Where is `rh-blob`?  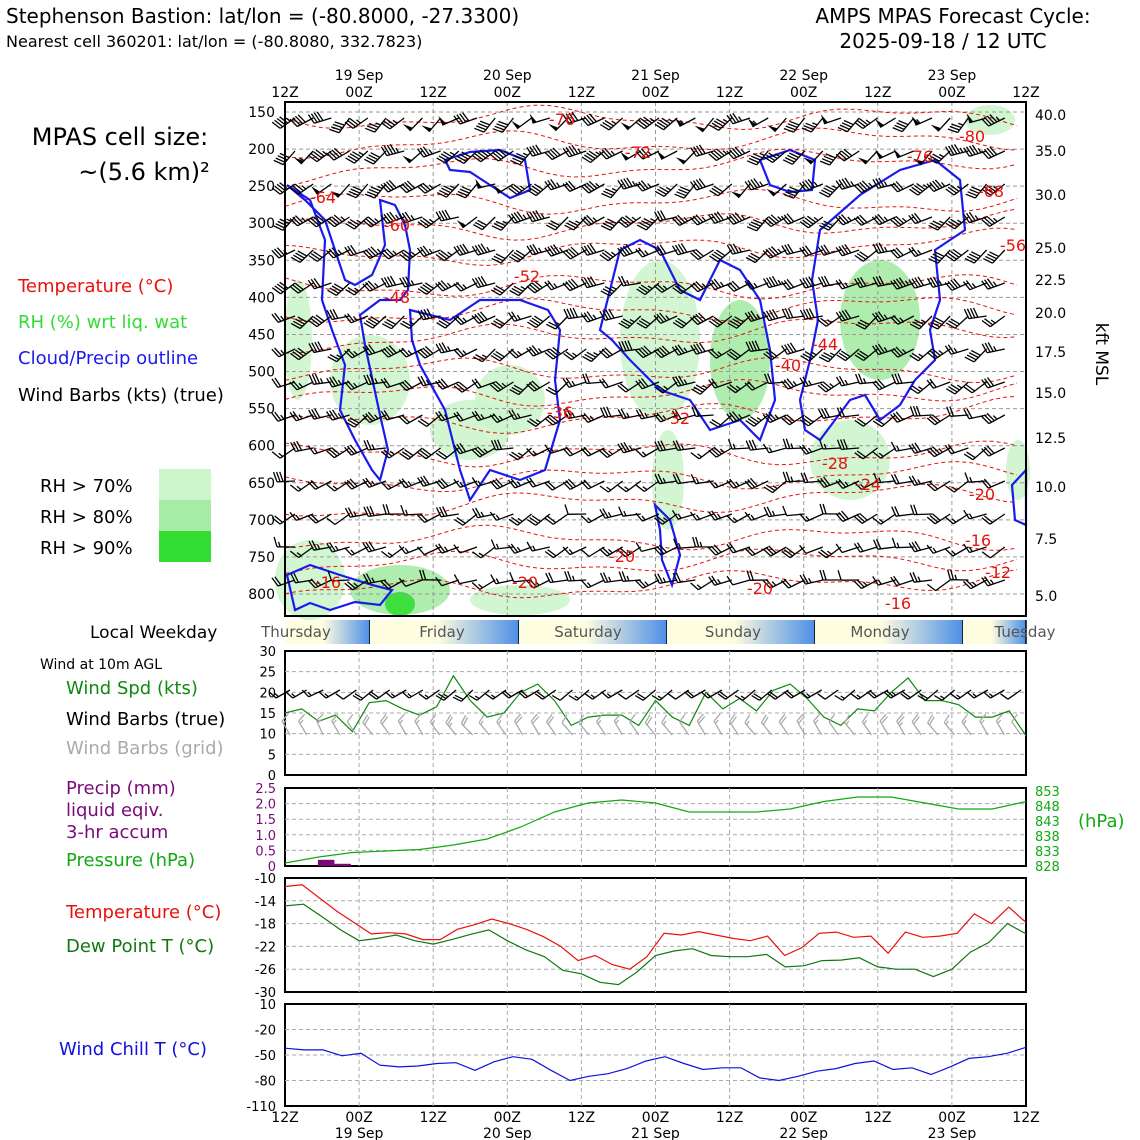
rh-blob is located at coordinates (880, 320).